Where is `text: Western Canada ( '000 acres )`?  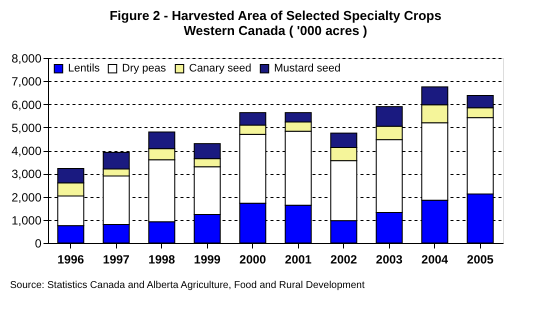 text: Western Canada ( '000 acres ) is located at coordinates (276, 30).